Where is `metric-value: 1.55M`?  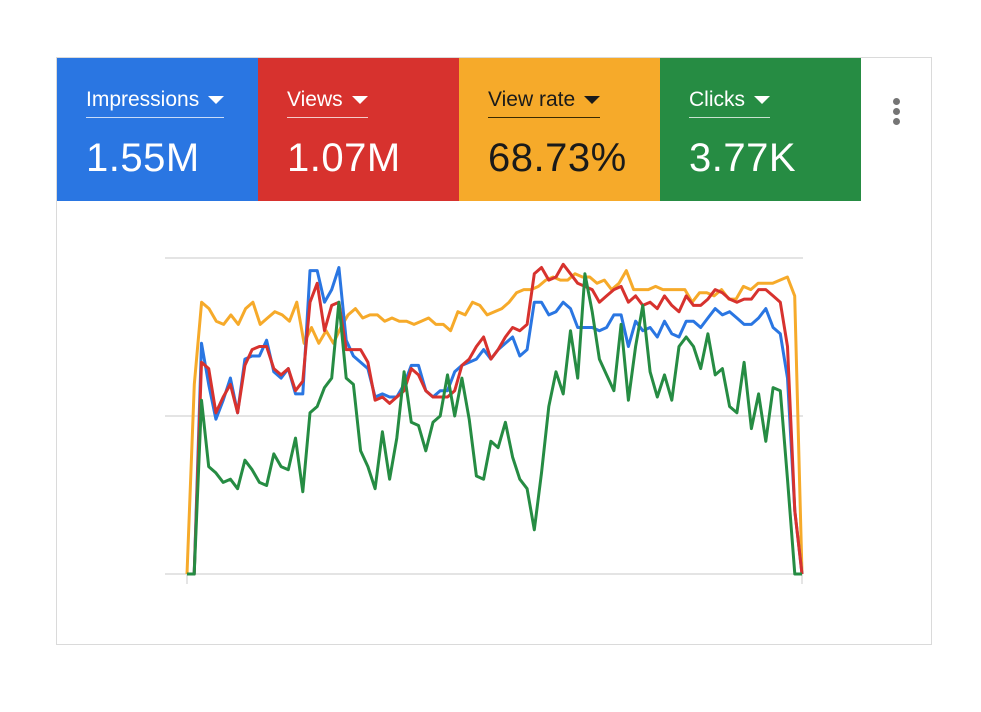 metric-value: 1.55M is located at coordinates (143, 158).